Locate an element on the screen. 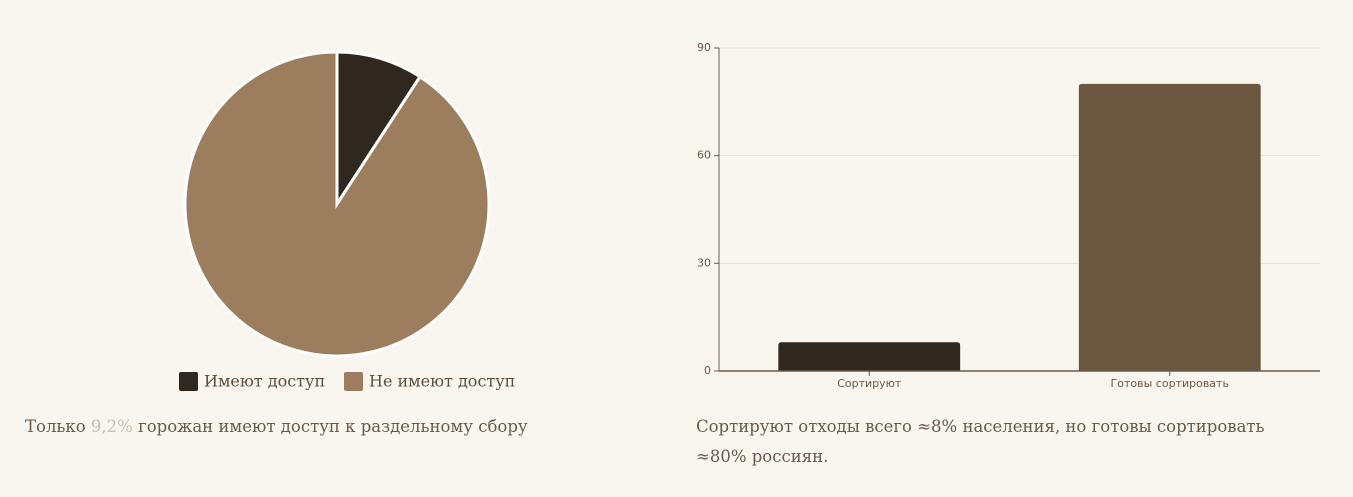 The image size is (1353, 497). caption-text: горожан имеют доступ к раздельному сбору is located at coordinates (333, 426).